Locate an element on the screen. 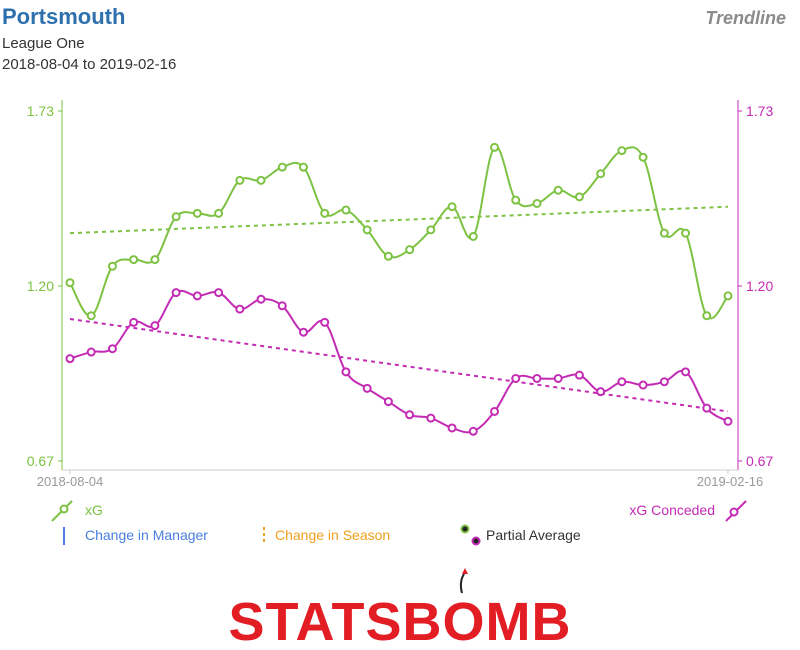 This screenshot has height=650, width=800. legend-label-xg: xG is located at coordinates (94, 510).